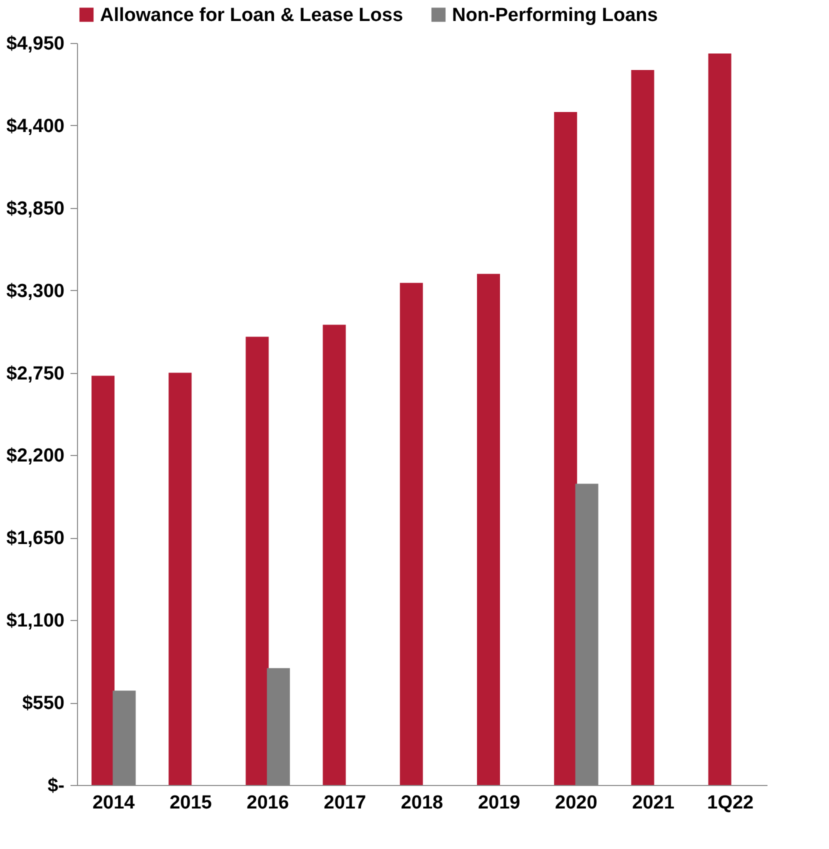 The height and width of the screenshot is (849, 829). What do you see at coordinates (35, 126) in the screenshot?
I see `y-tick-label: $4,400` at bounding box center [35, 126].